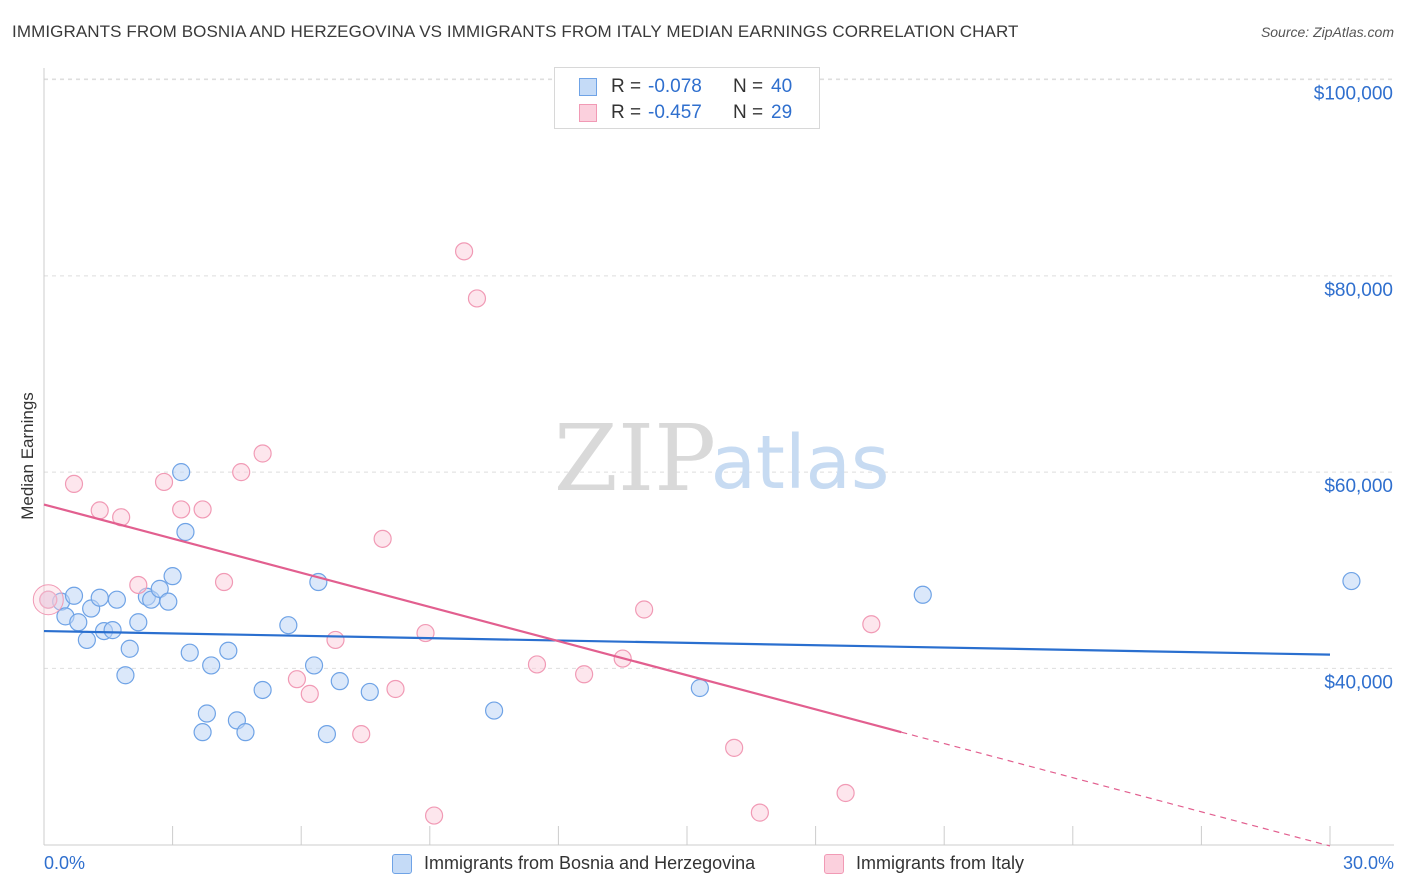 The image size is (1406, 892). What do you see at coordinates (635, 458) in the screenshot?
I see `watermark-zip: ZIP` at bounding box center [635, 458].